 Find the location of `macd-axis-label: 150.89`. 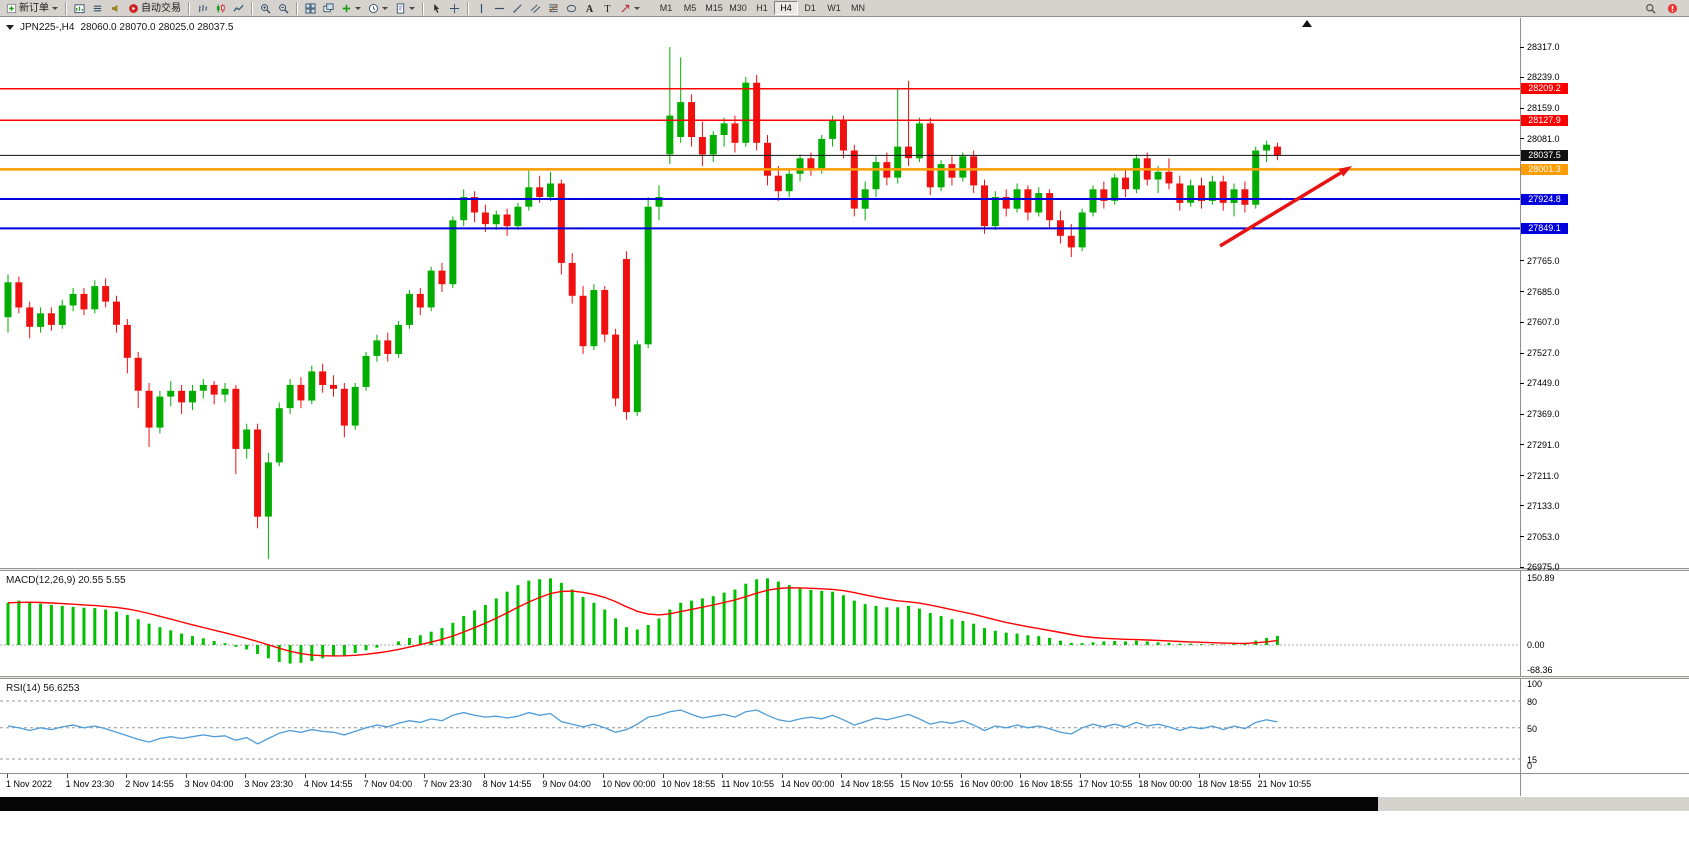

macd-axis-label: 150.89 is located at coordinates (1541, 578).